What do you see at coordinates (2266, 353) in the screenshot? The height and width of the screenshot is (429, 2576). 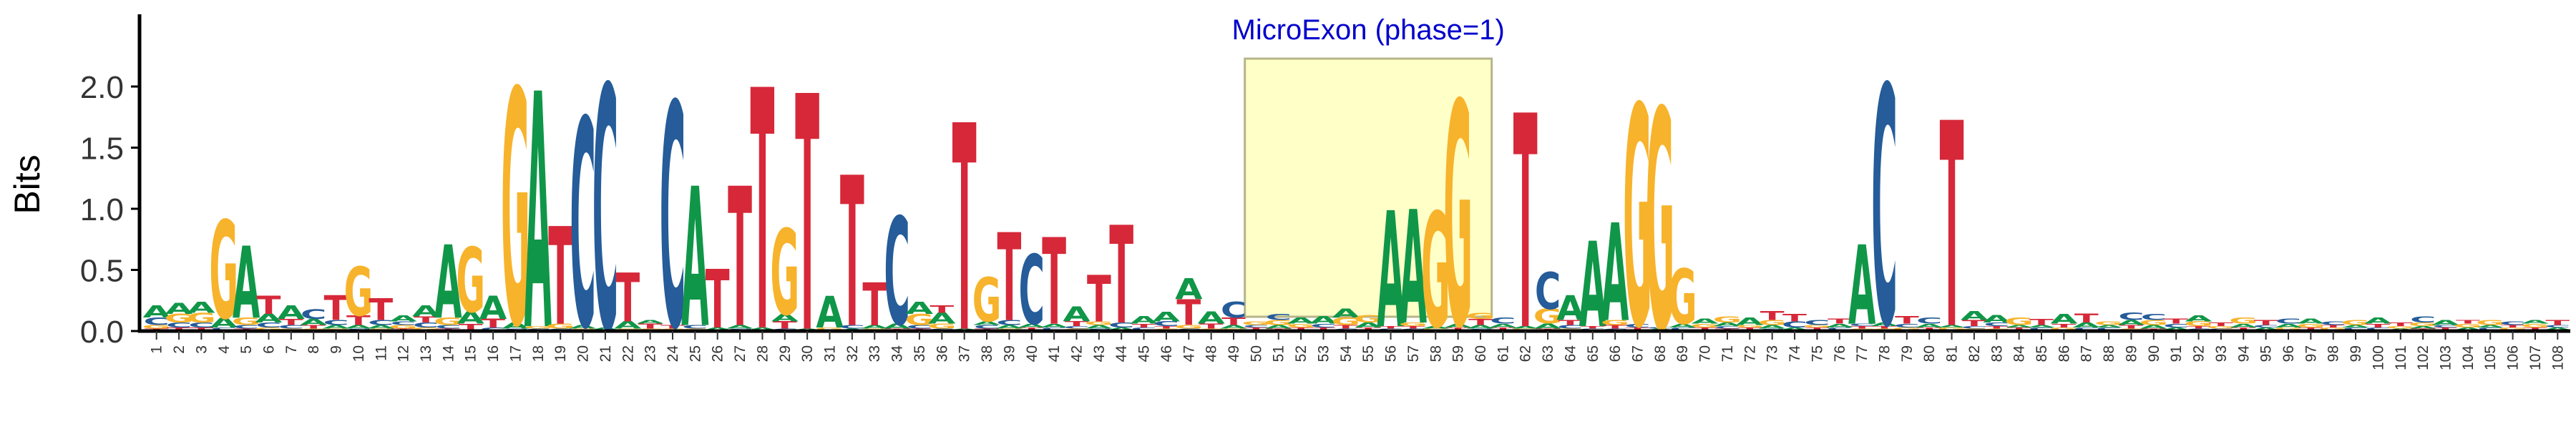 I see `x-tick-label: 95` at bounding box center [2266, 353].